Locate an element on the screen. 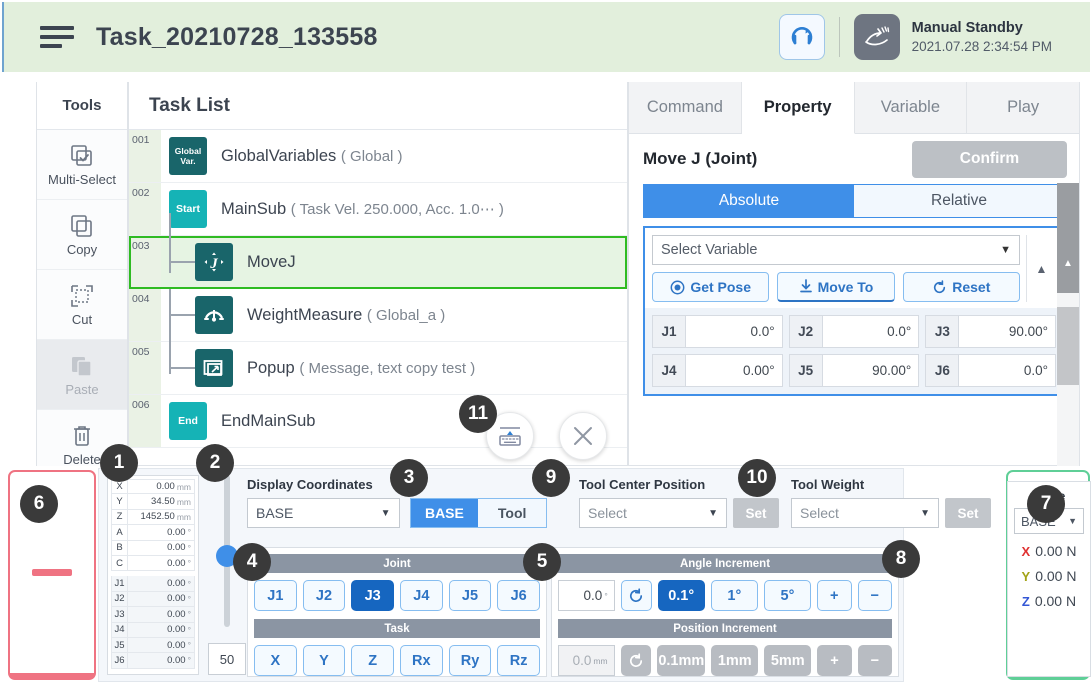 The image size is (1092, 686). tool-weight-set-button: Set is located at coordinates (968, 513).